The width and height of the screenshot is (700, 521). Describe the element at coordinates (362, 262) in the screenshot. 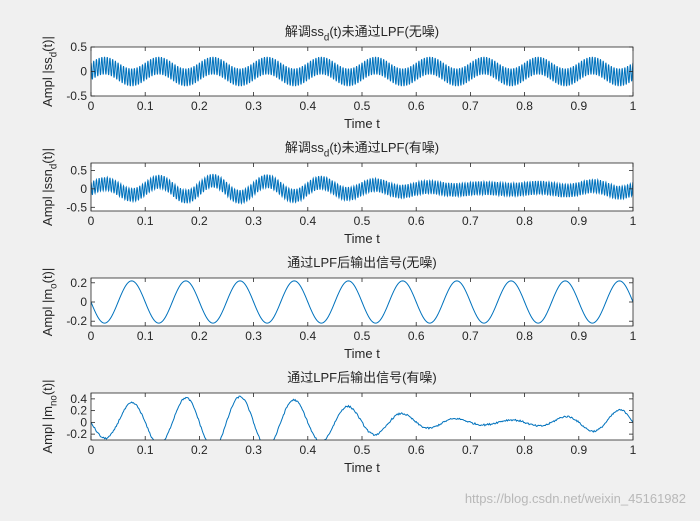

I see `subplot-title: 通过LPF后输出信号(无噪)` at that location.